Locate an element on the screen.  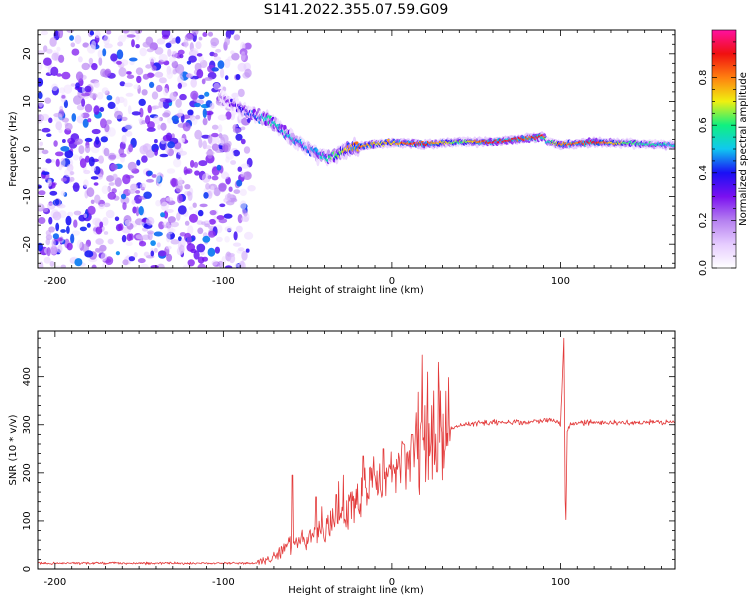
colorbar-tick-label: 0.0 is located at coordinates (703, 268).